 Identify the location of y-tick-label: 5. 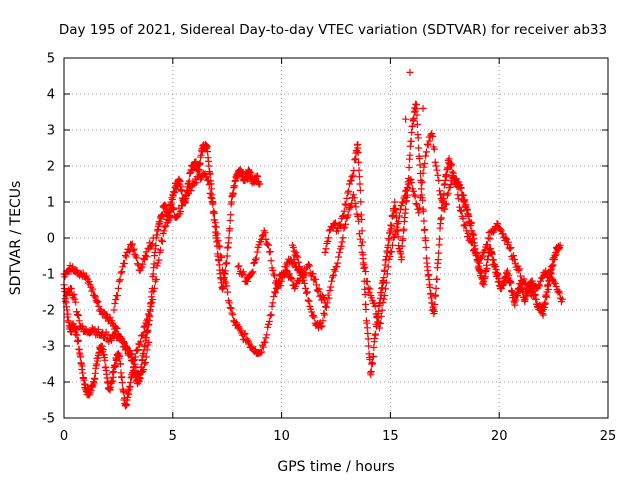
(51, 59).